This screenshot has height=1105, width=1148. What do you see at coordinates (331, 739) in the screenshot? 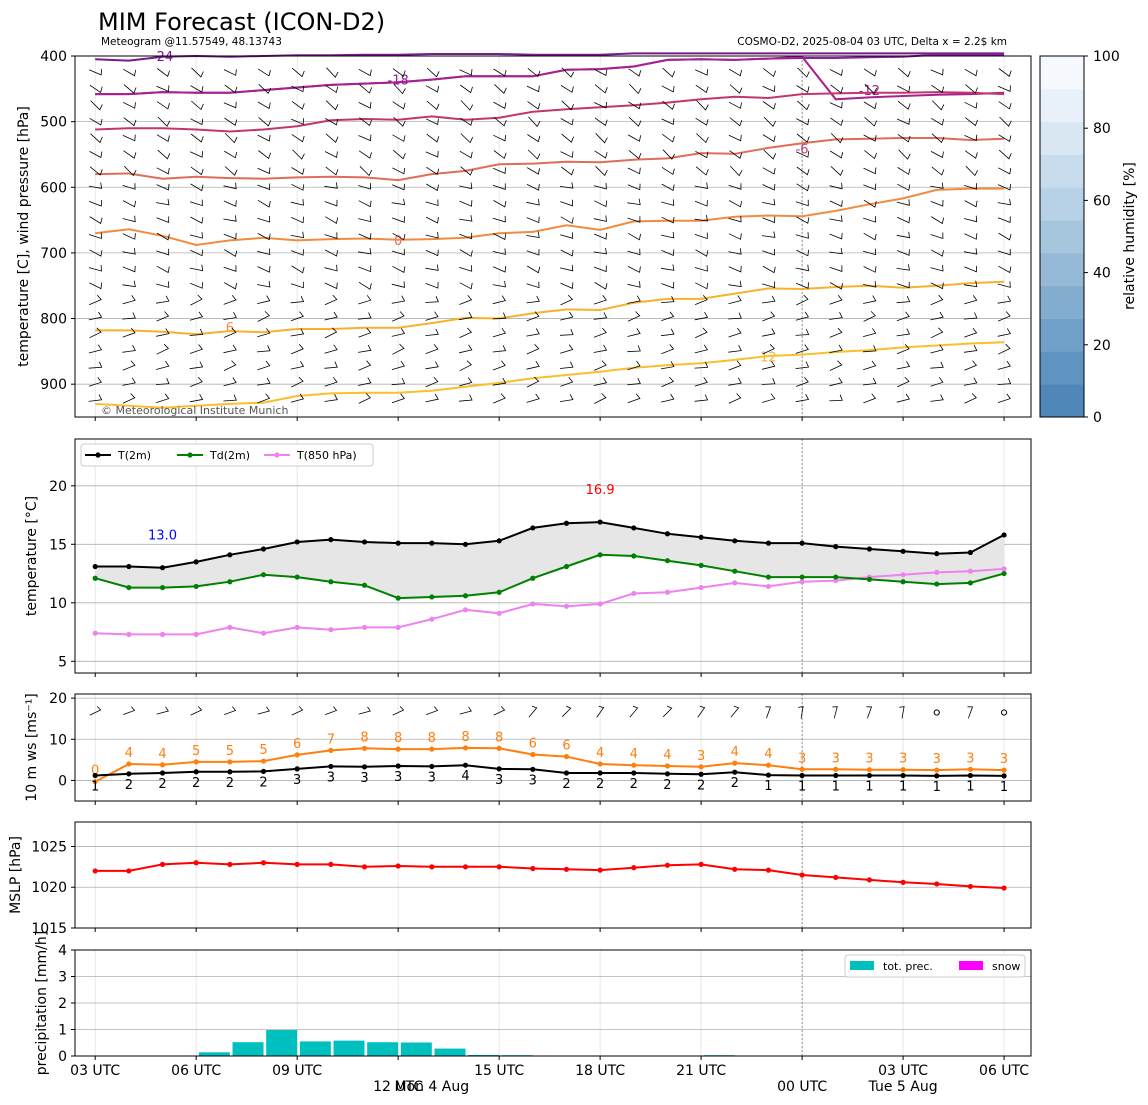
I see `value-label: 7` at bounding box center [331, 739].